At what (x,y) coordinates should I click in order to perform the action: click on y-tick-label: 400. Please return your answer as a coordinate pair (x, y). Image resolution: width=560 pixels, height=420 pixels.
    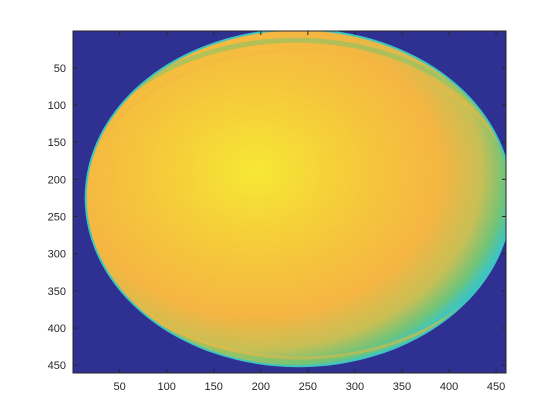
    Looking at the image, I should click on (57, 329).